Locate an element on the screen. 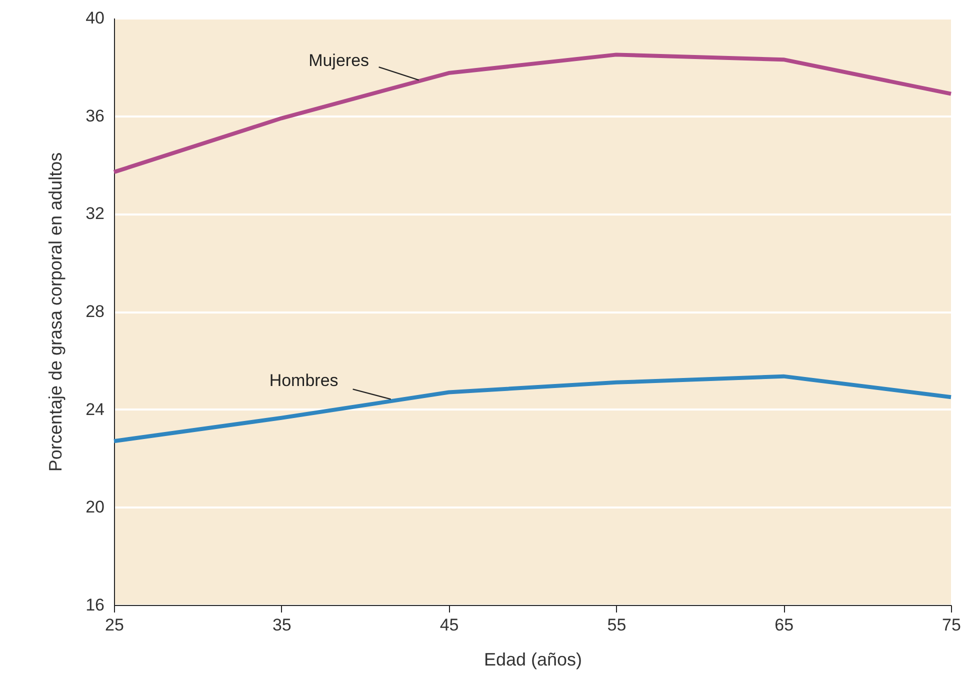 This screenshot has height=684, width=977. x-tick-label: 35 is located at coordinates (282, 625).